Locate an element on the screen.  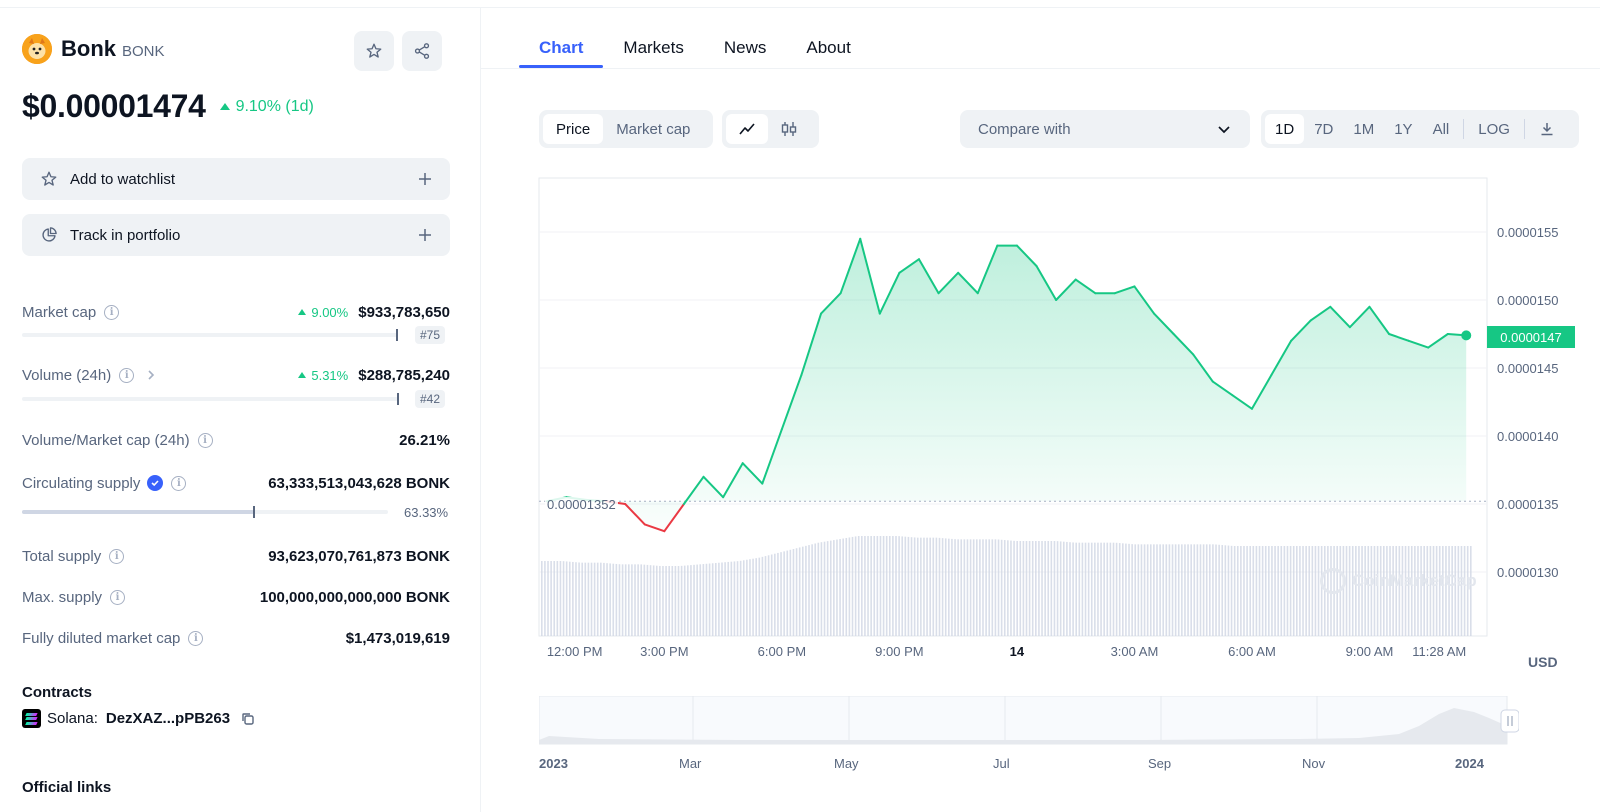
bonk-logo-icon is located at coordinates (37, 49).